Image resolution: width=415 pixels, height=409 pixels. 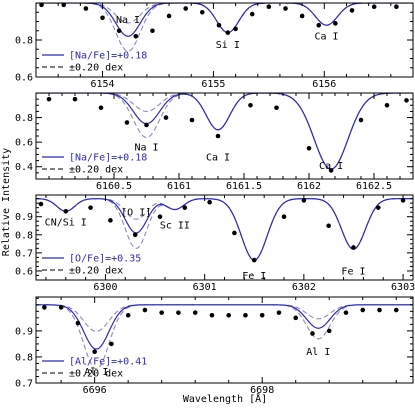 I want to click on x-axis-label: Wavelength [Å], so click(x=225, y=398).